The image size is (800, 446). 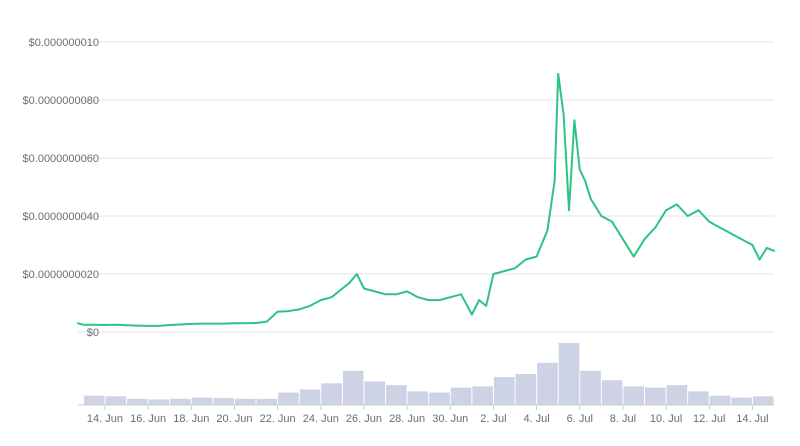 I want to click on y-tick-label: $0.0000000020, so click(x=61, y=275).